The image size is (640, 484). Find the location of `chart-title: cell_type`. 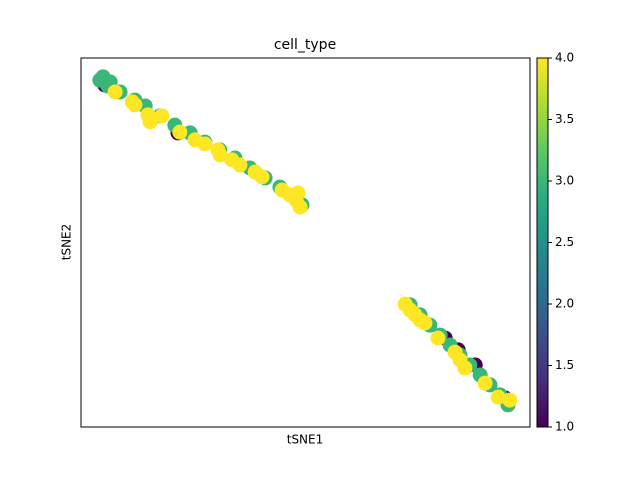

chart-title: cell_type is located at coordinates (305, 45).